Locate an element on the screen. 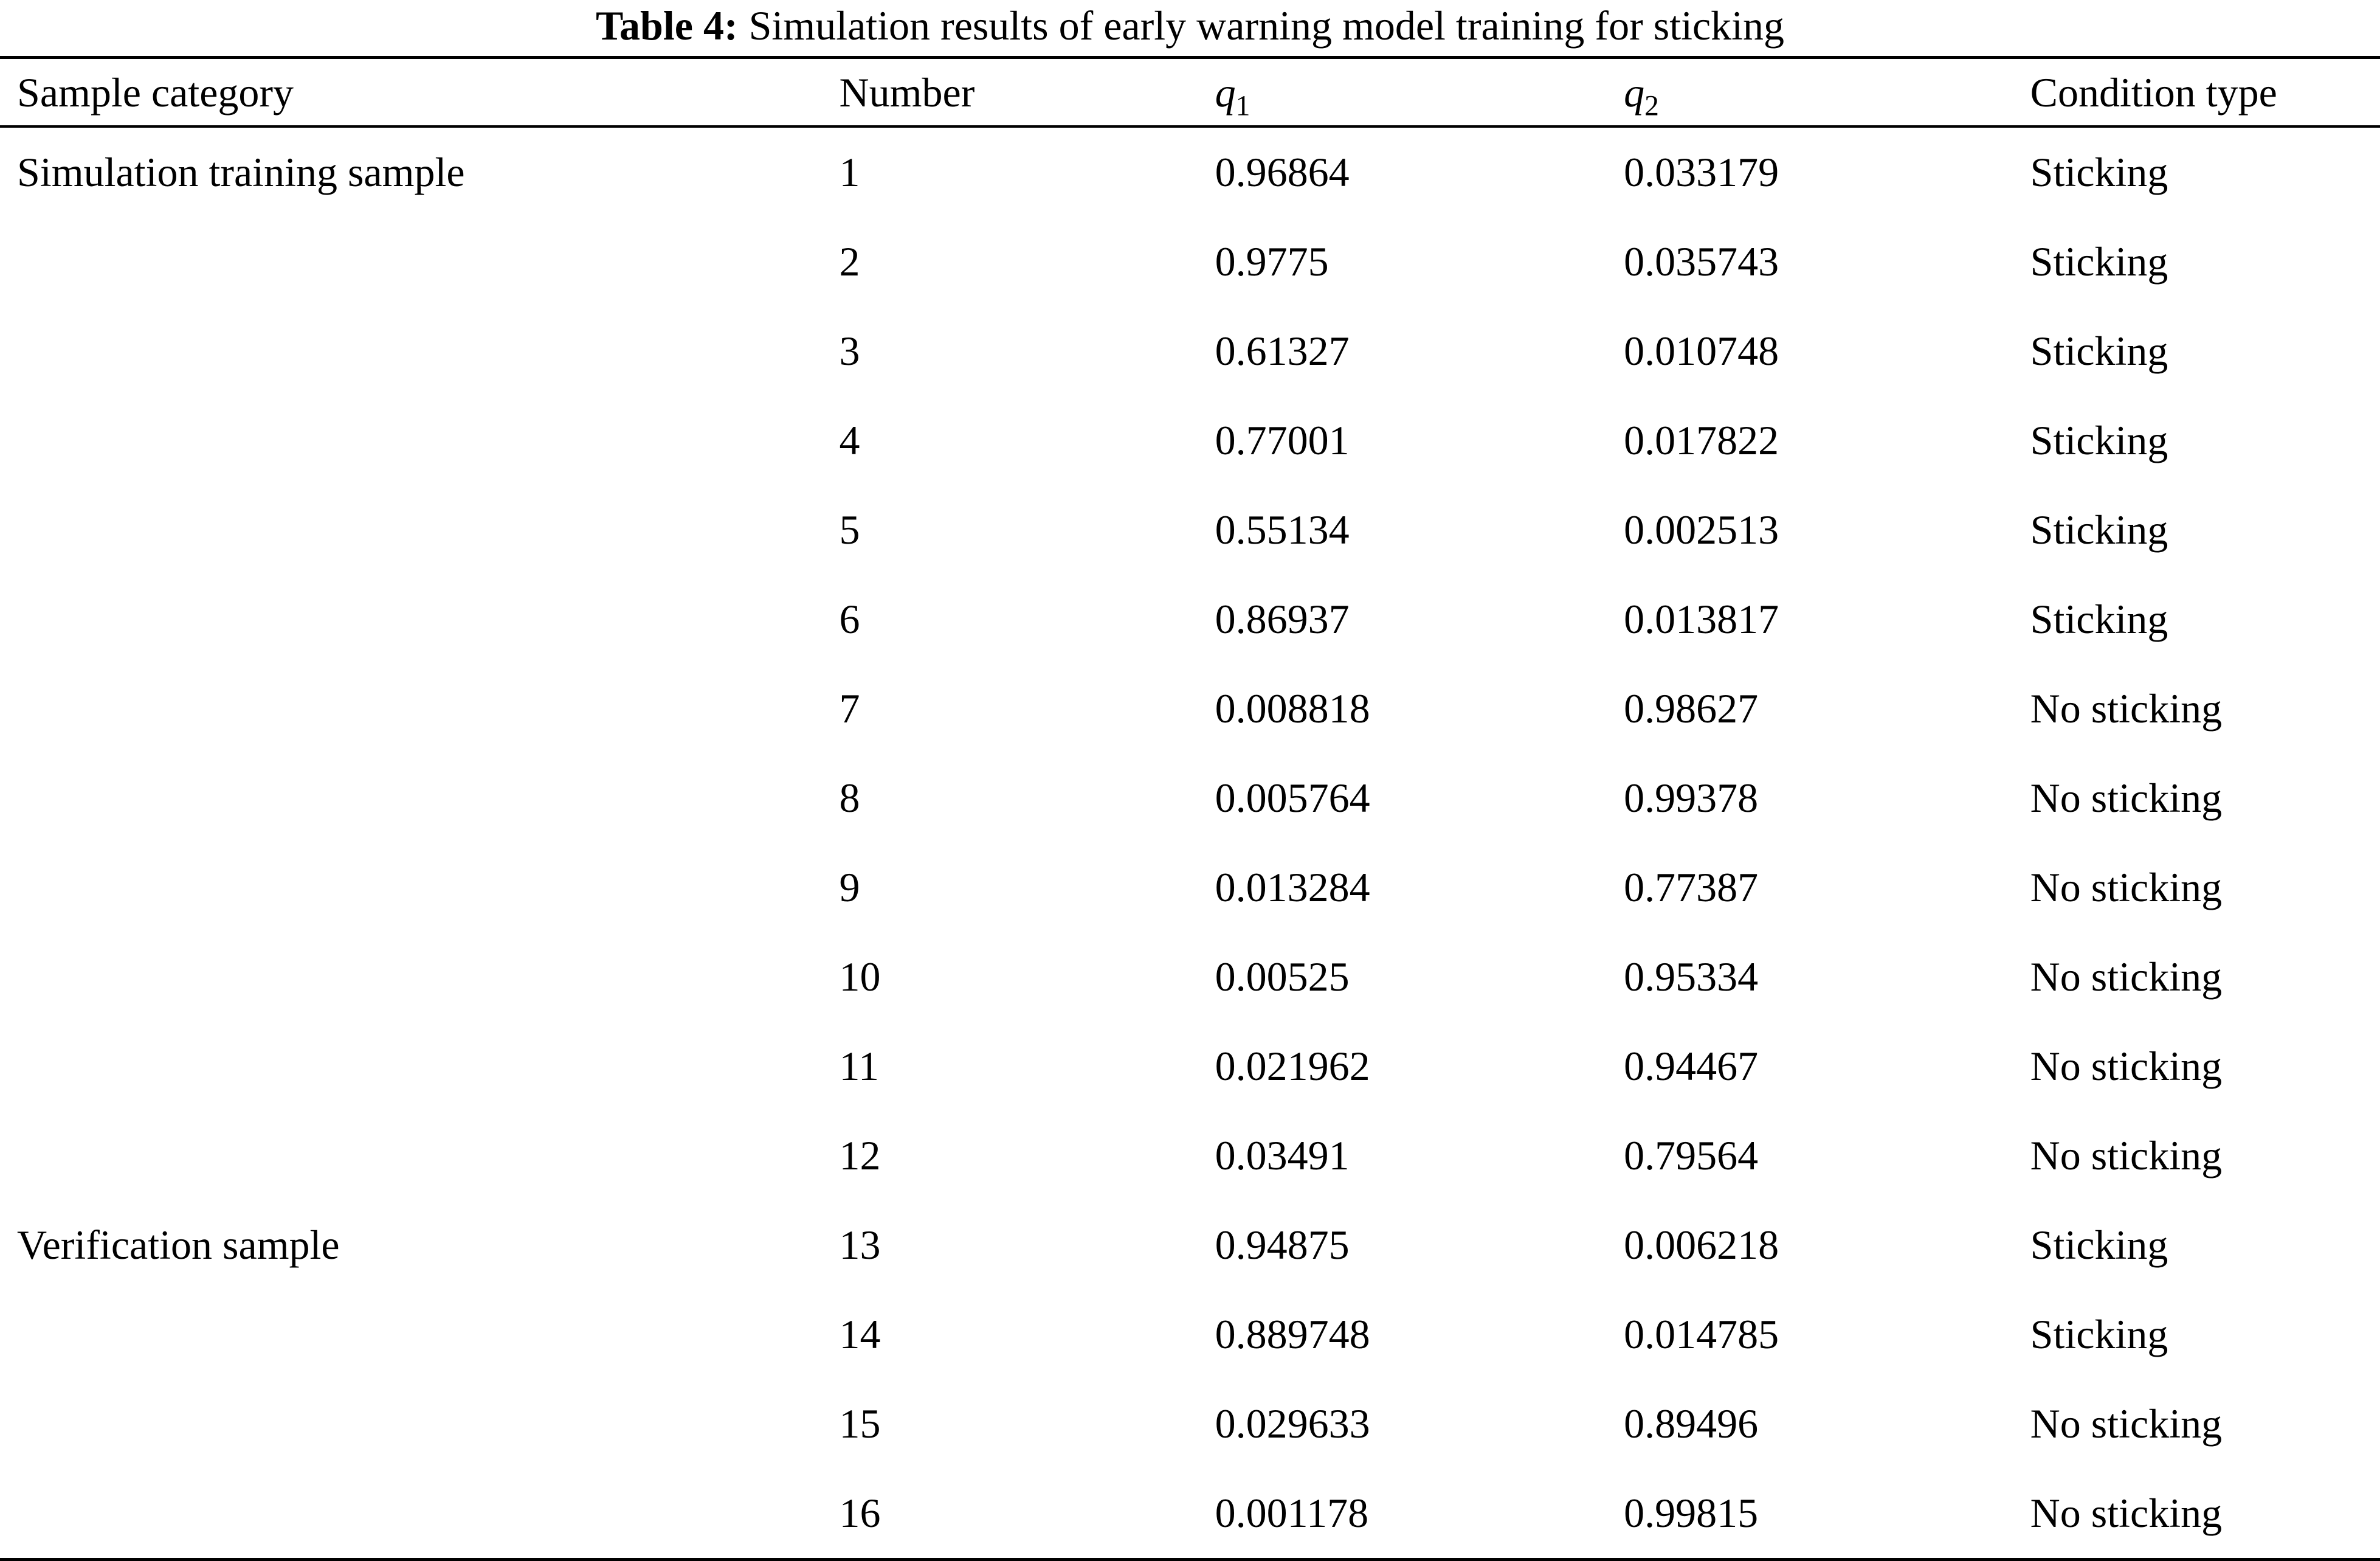  cell-q1: 0.9775 is located at coordinates (1272, 261).